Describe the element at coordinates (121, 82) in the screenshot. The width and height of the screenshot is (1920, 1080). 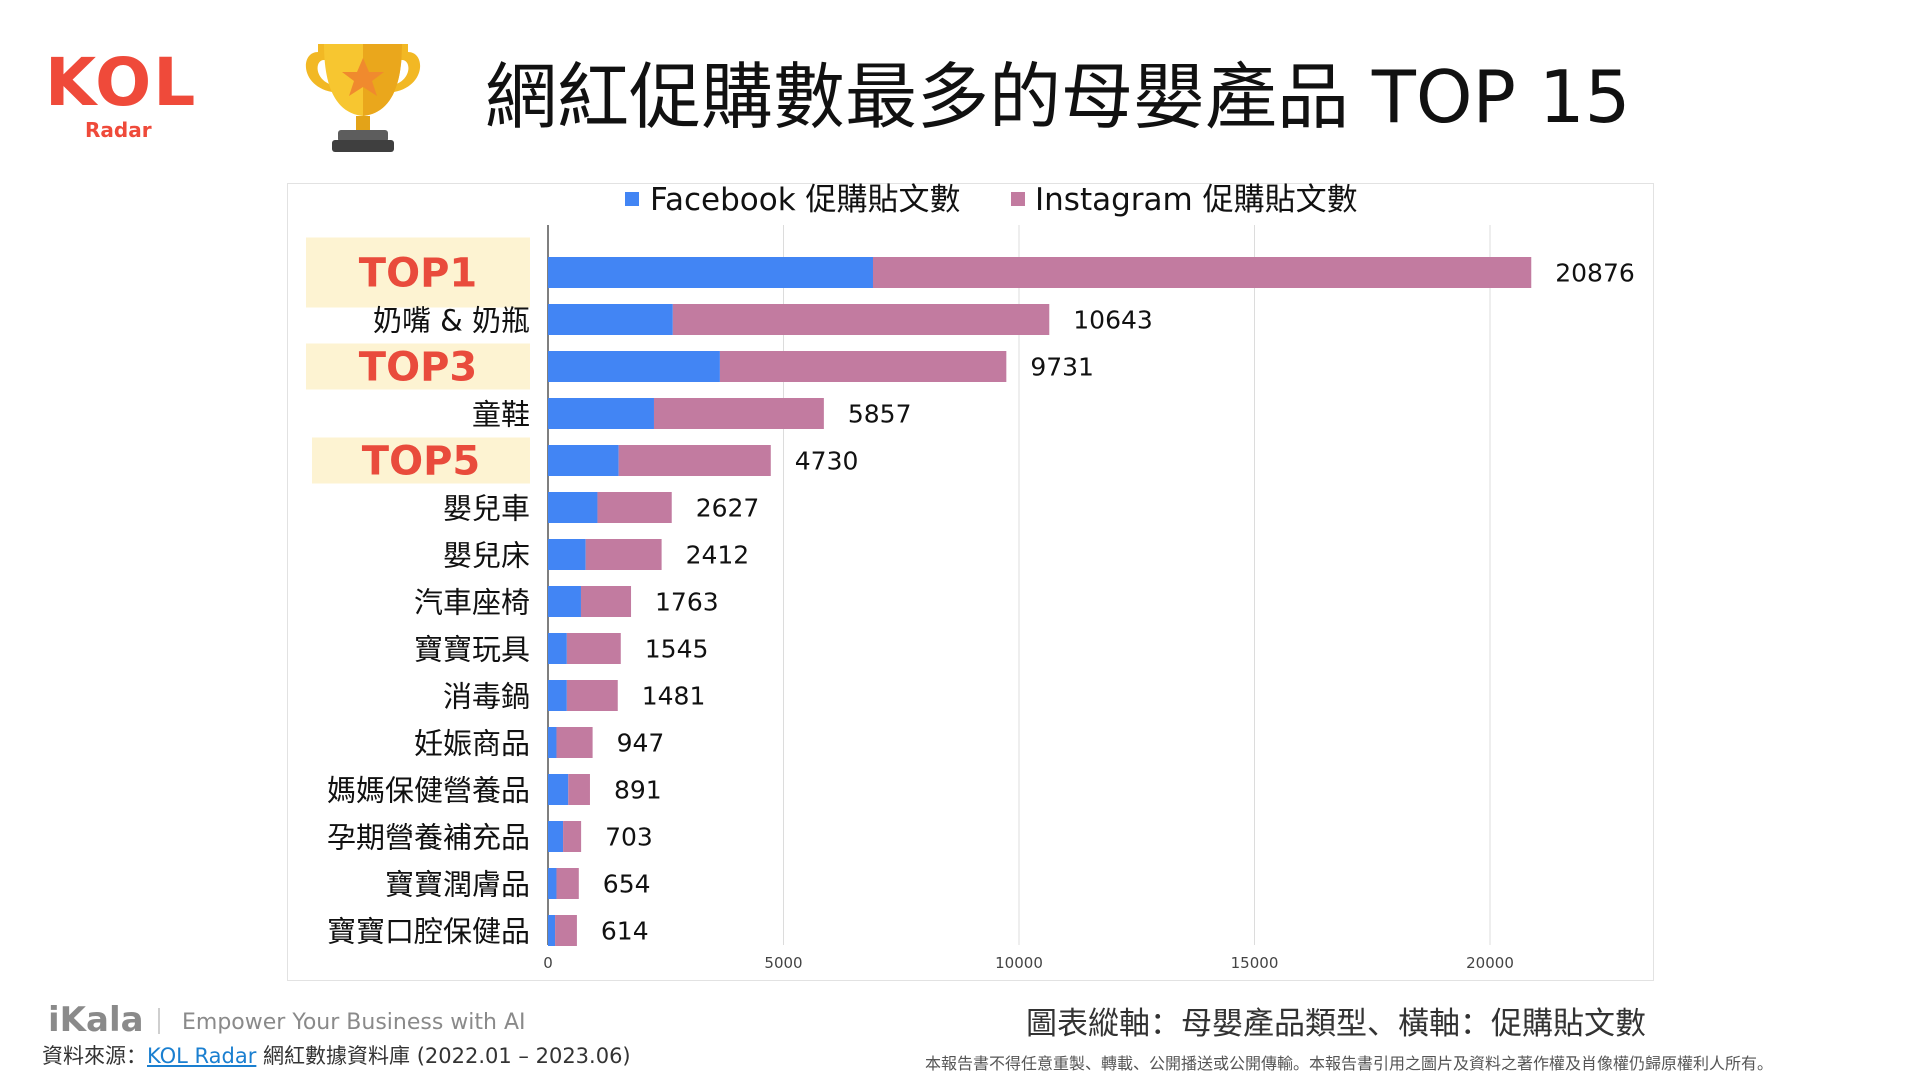
I see `logo-text: KOL` at that location.